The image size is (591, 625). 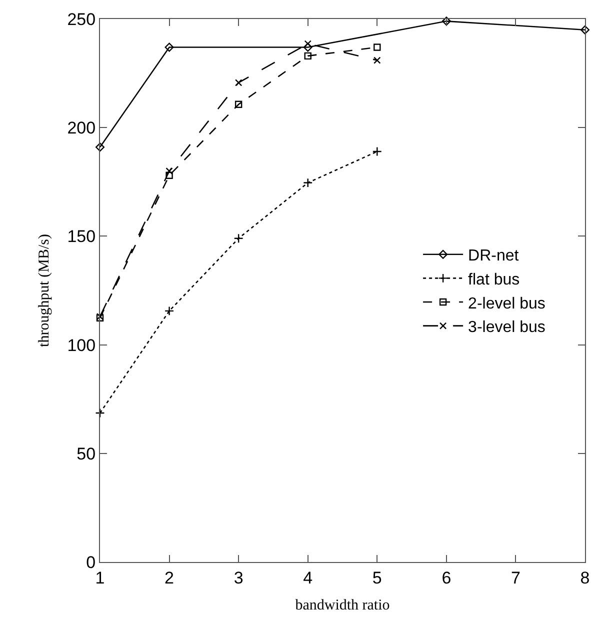 I want to click on x-tick-label: 2, so click(x=169, y=578).